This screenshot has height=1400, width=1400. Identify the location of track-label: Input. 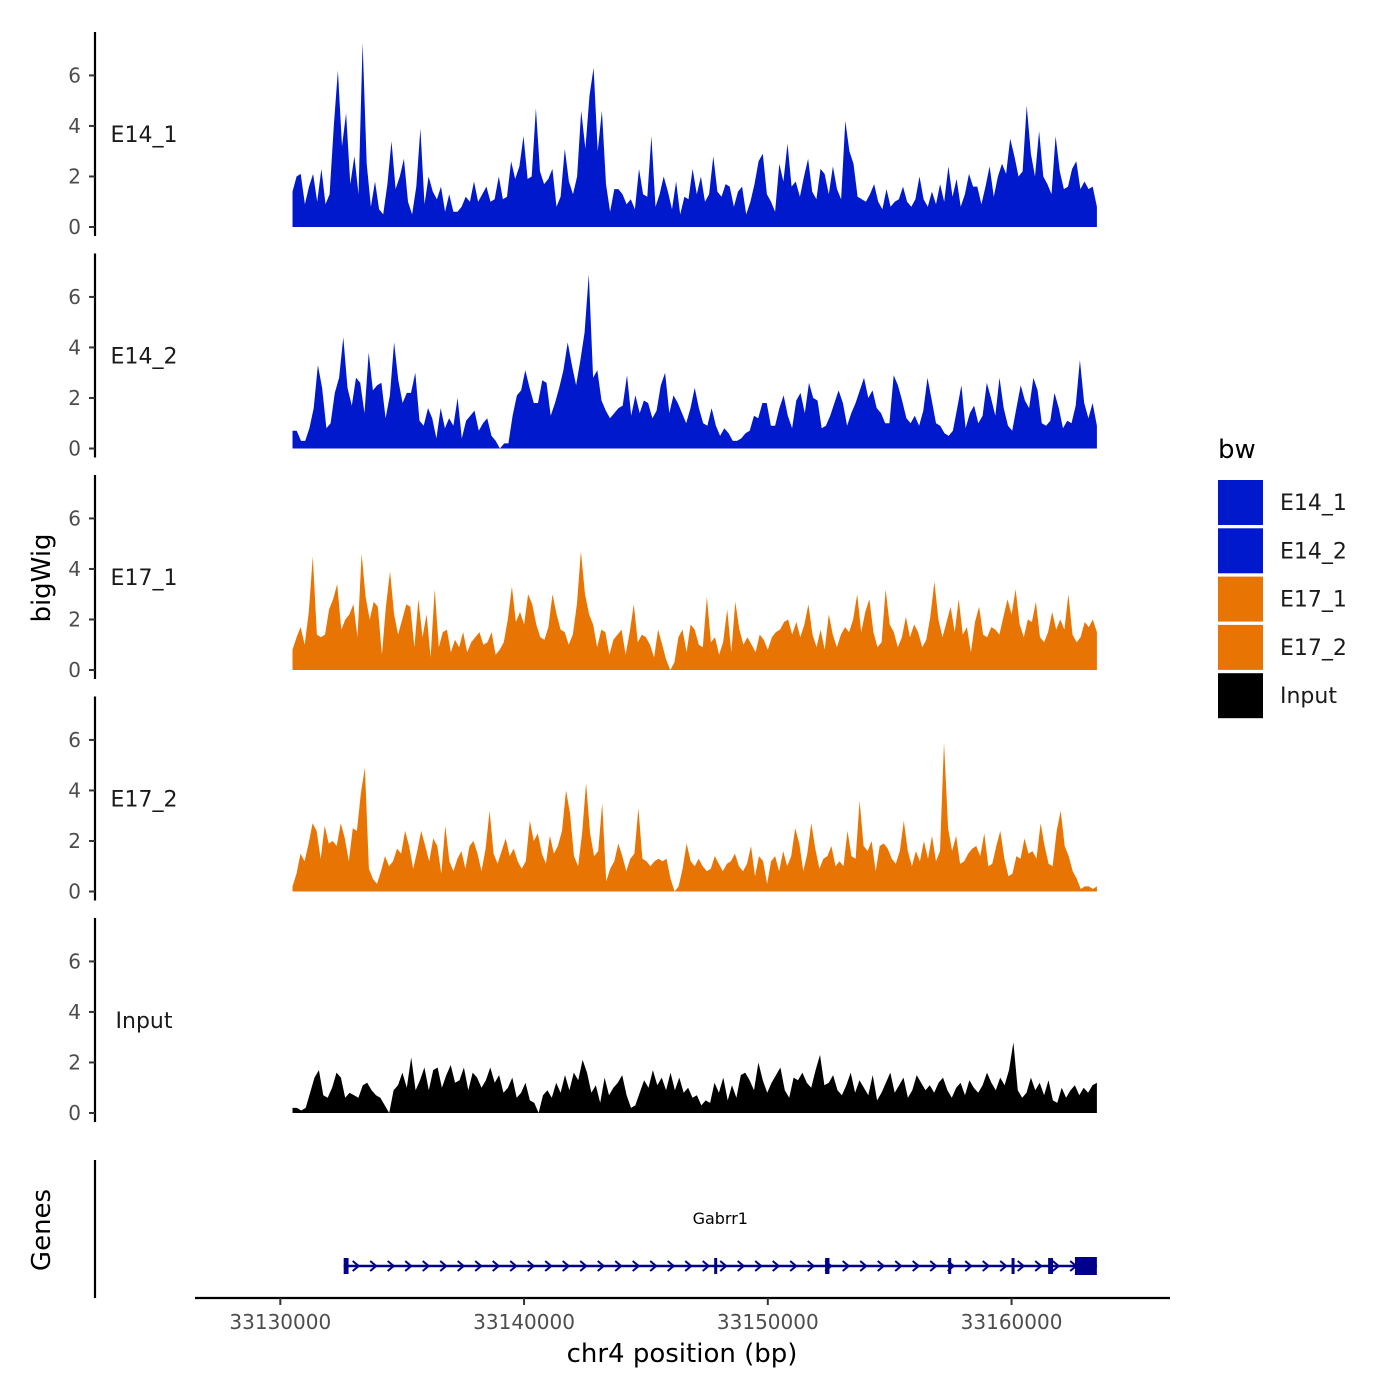
(144, 1021).